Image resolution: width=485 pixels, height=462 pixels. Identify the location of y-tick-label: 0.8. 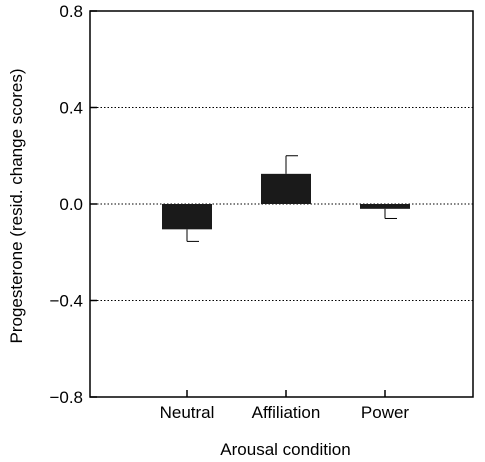
(71, 11).